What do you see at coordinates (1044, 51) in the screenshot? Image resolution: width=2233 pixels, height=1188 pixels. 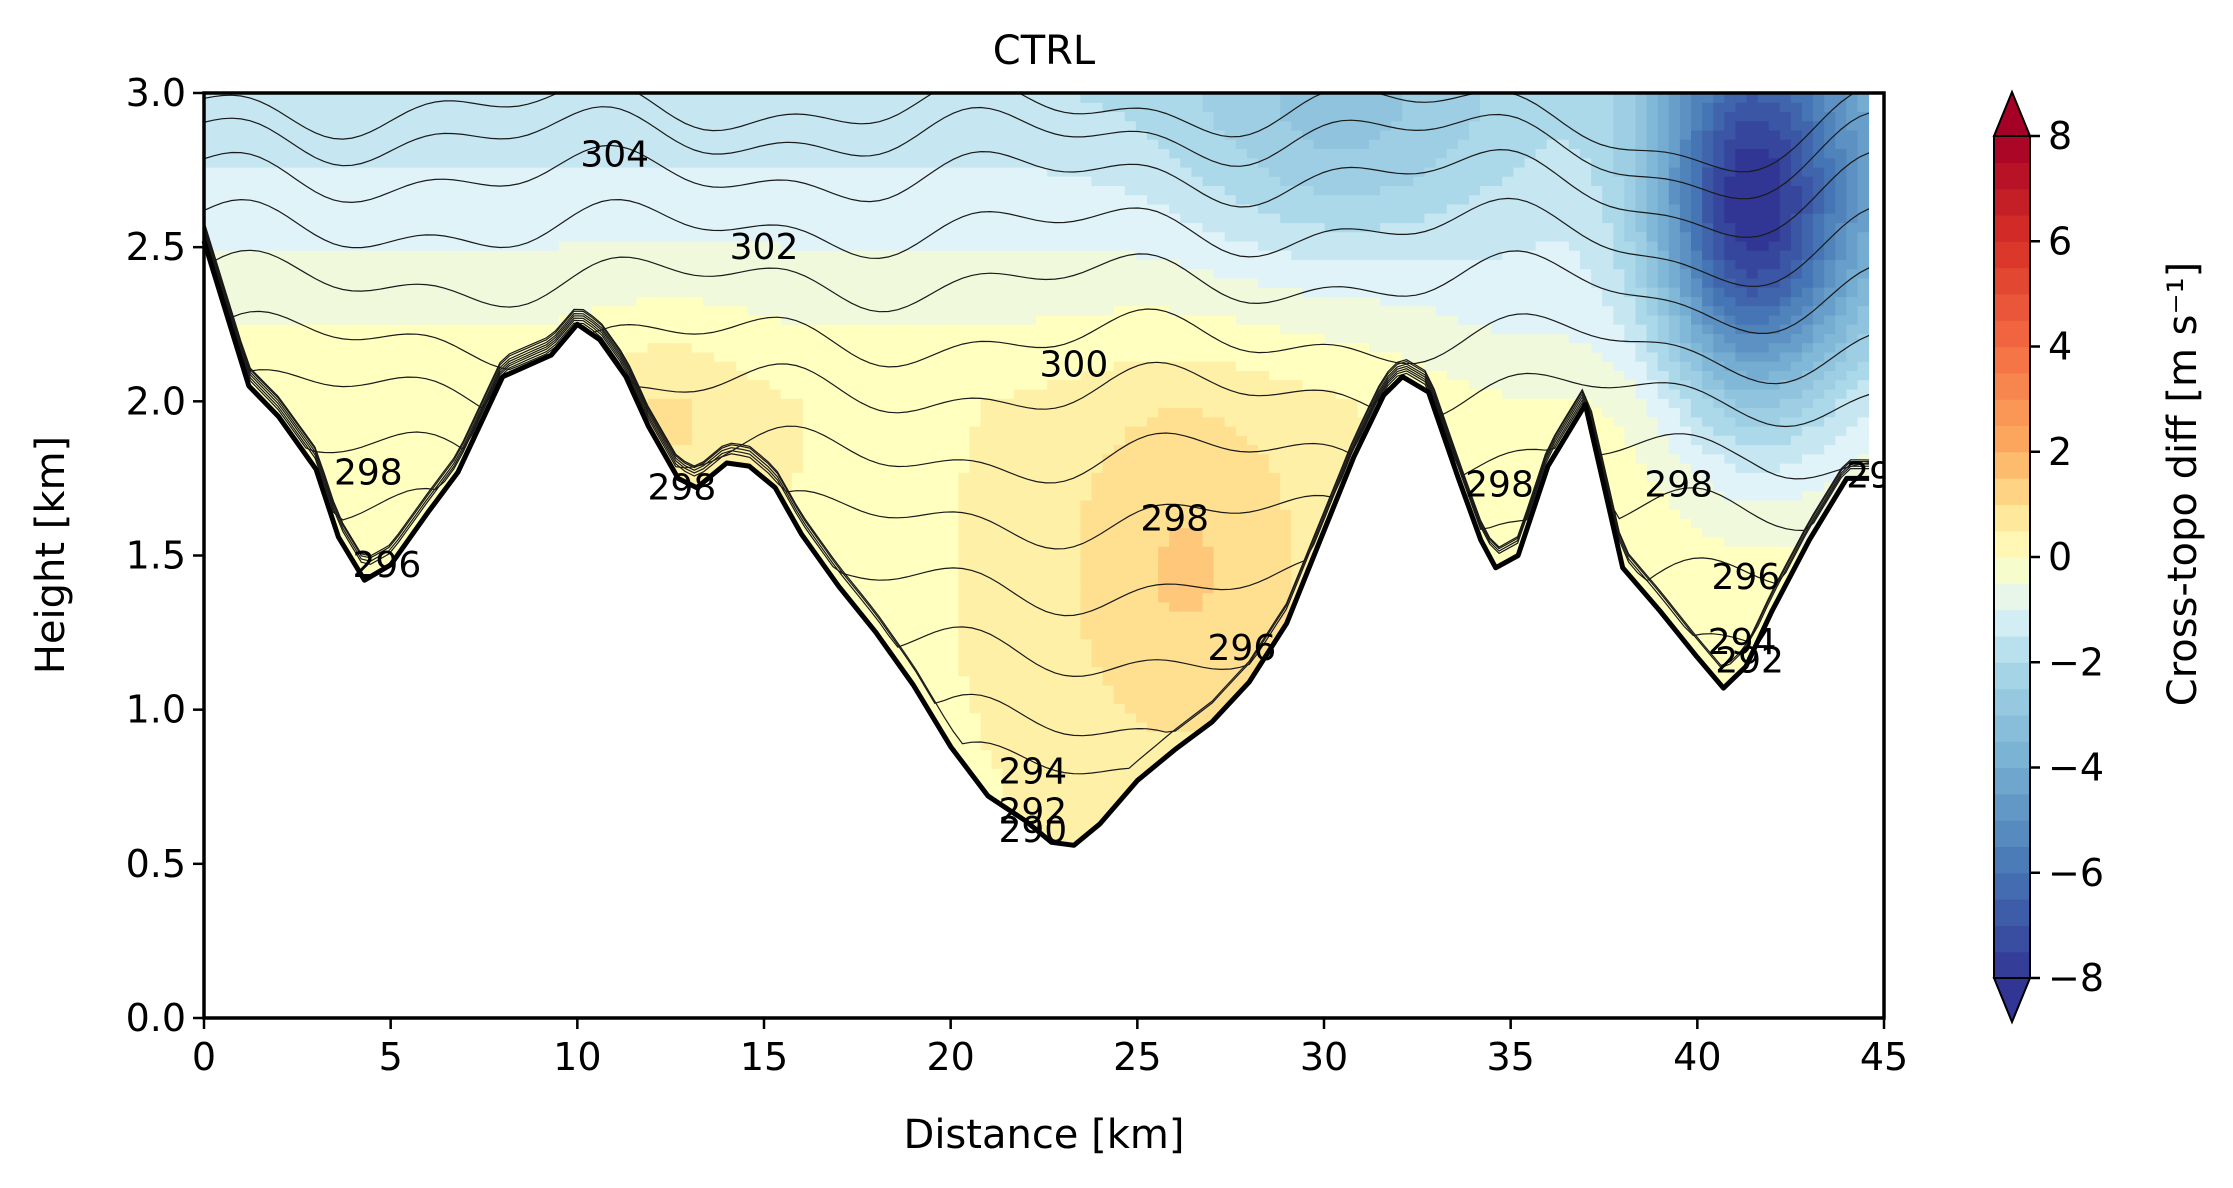 I see `chart-title: CTRL` at bounding box center [1044, 51].